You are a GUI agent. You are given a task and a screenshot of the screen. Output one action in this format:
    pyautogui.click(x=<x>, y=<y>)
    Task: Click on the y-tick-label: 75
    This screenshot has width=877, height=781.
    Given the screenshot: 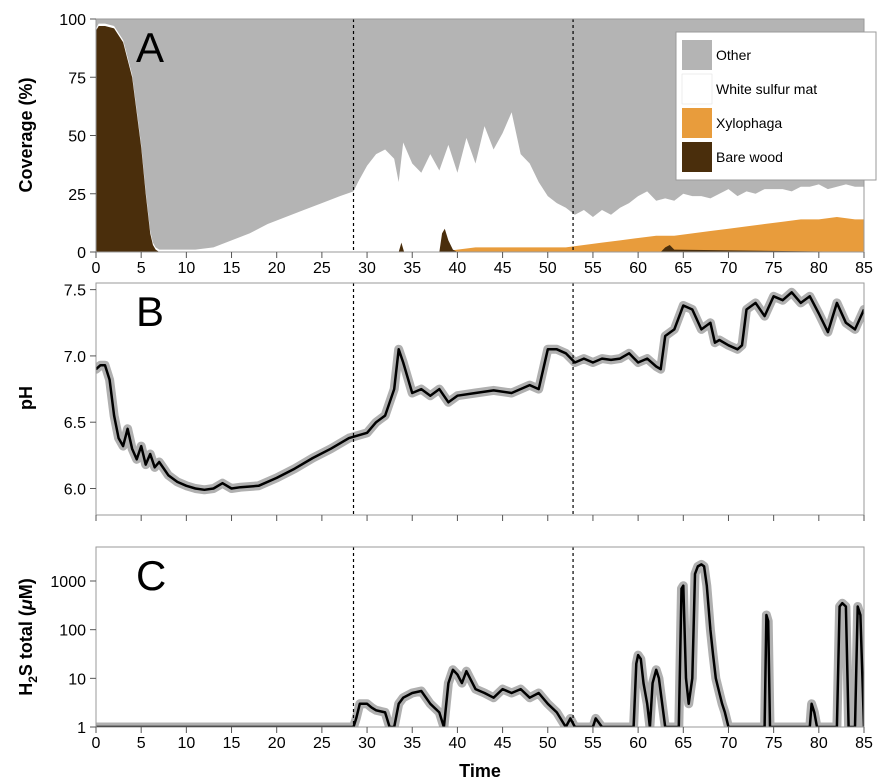 What is the action you would take?
    pyautogui.click(x=77, y=78)
    